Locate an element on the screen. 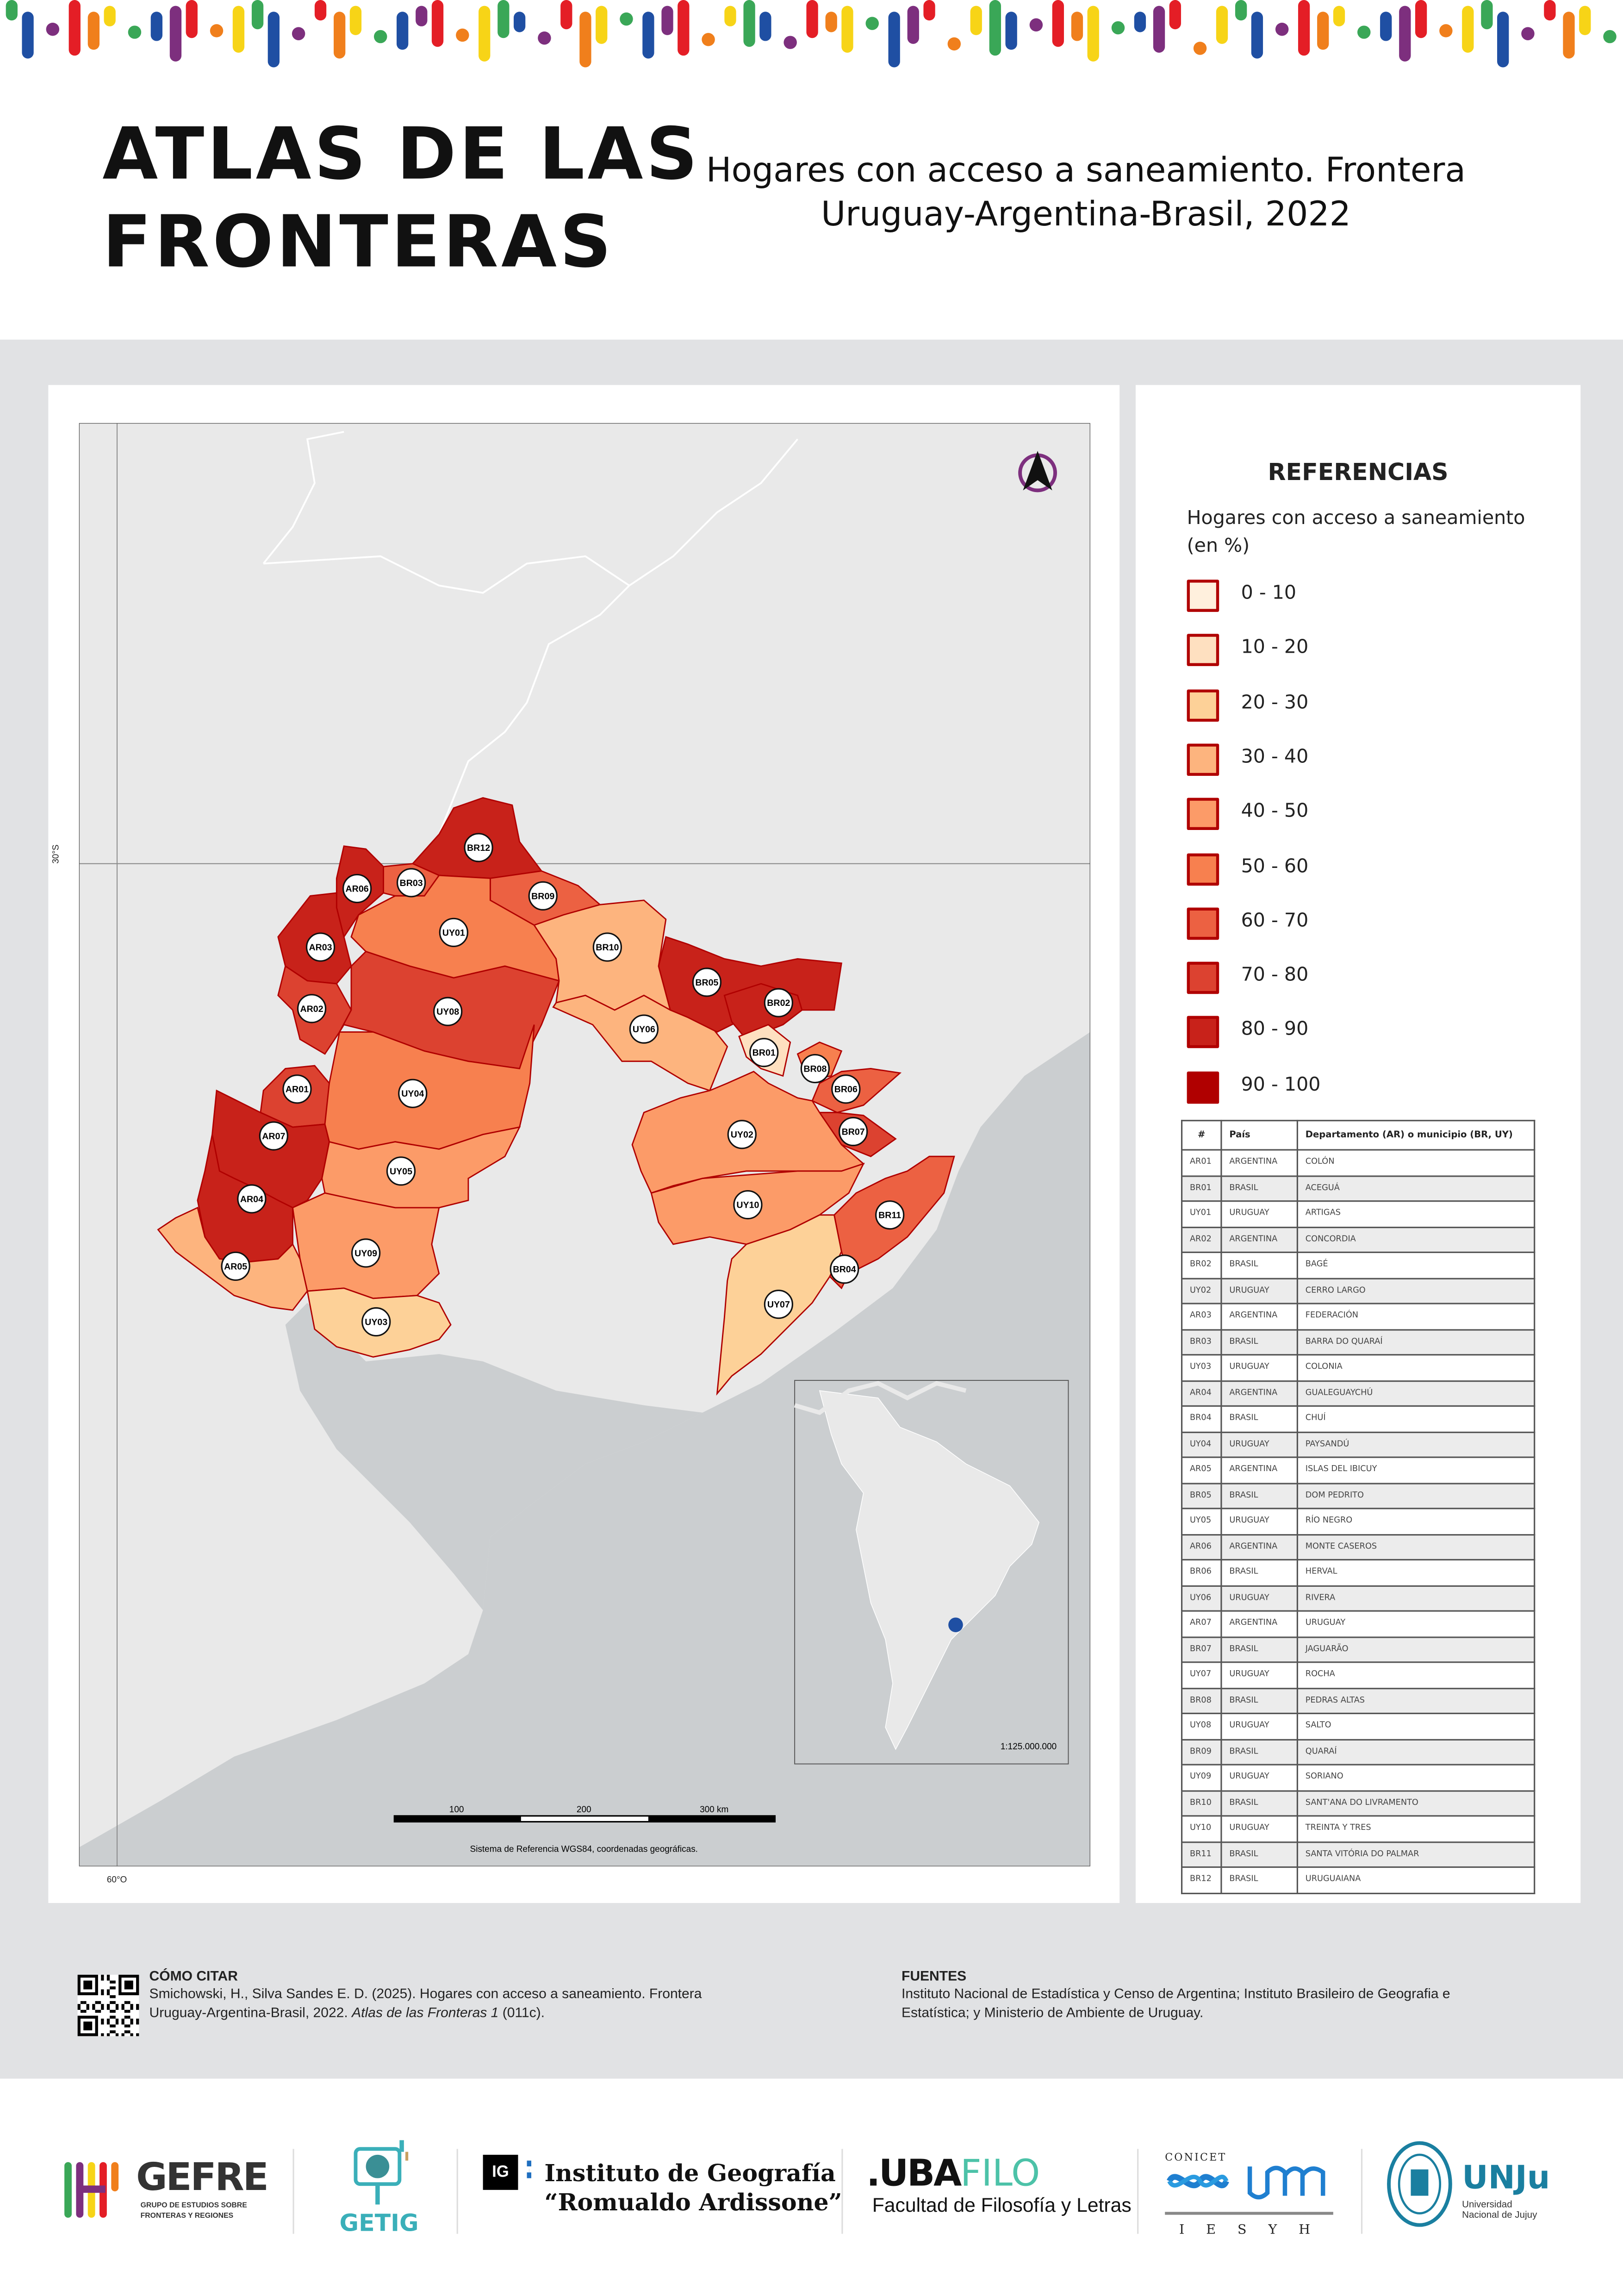  cell-country: ARGENTINA is located at coordinates (1259, 1546).